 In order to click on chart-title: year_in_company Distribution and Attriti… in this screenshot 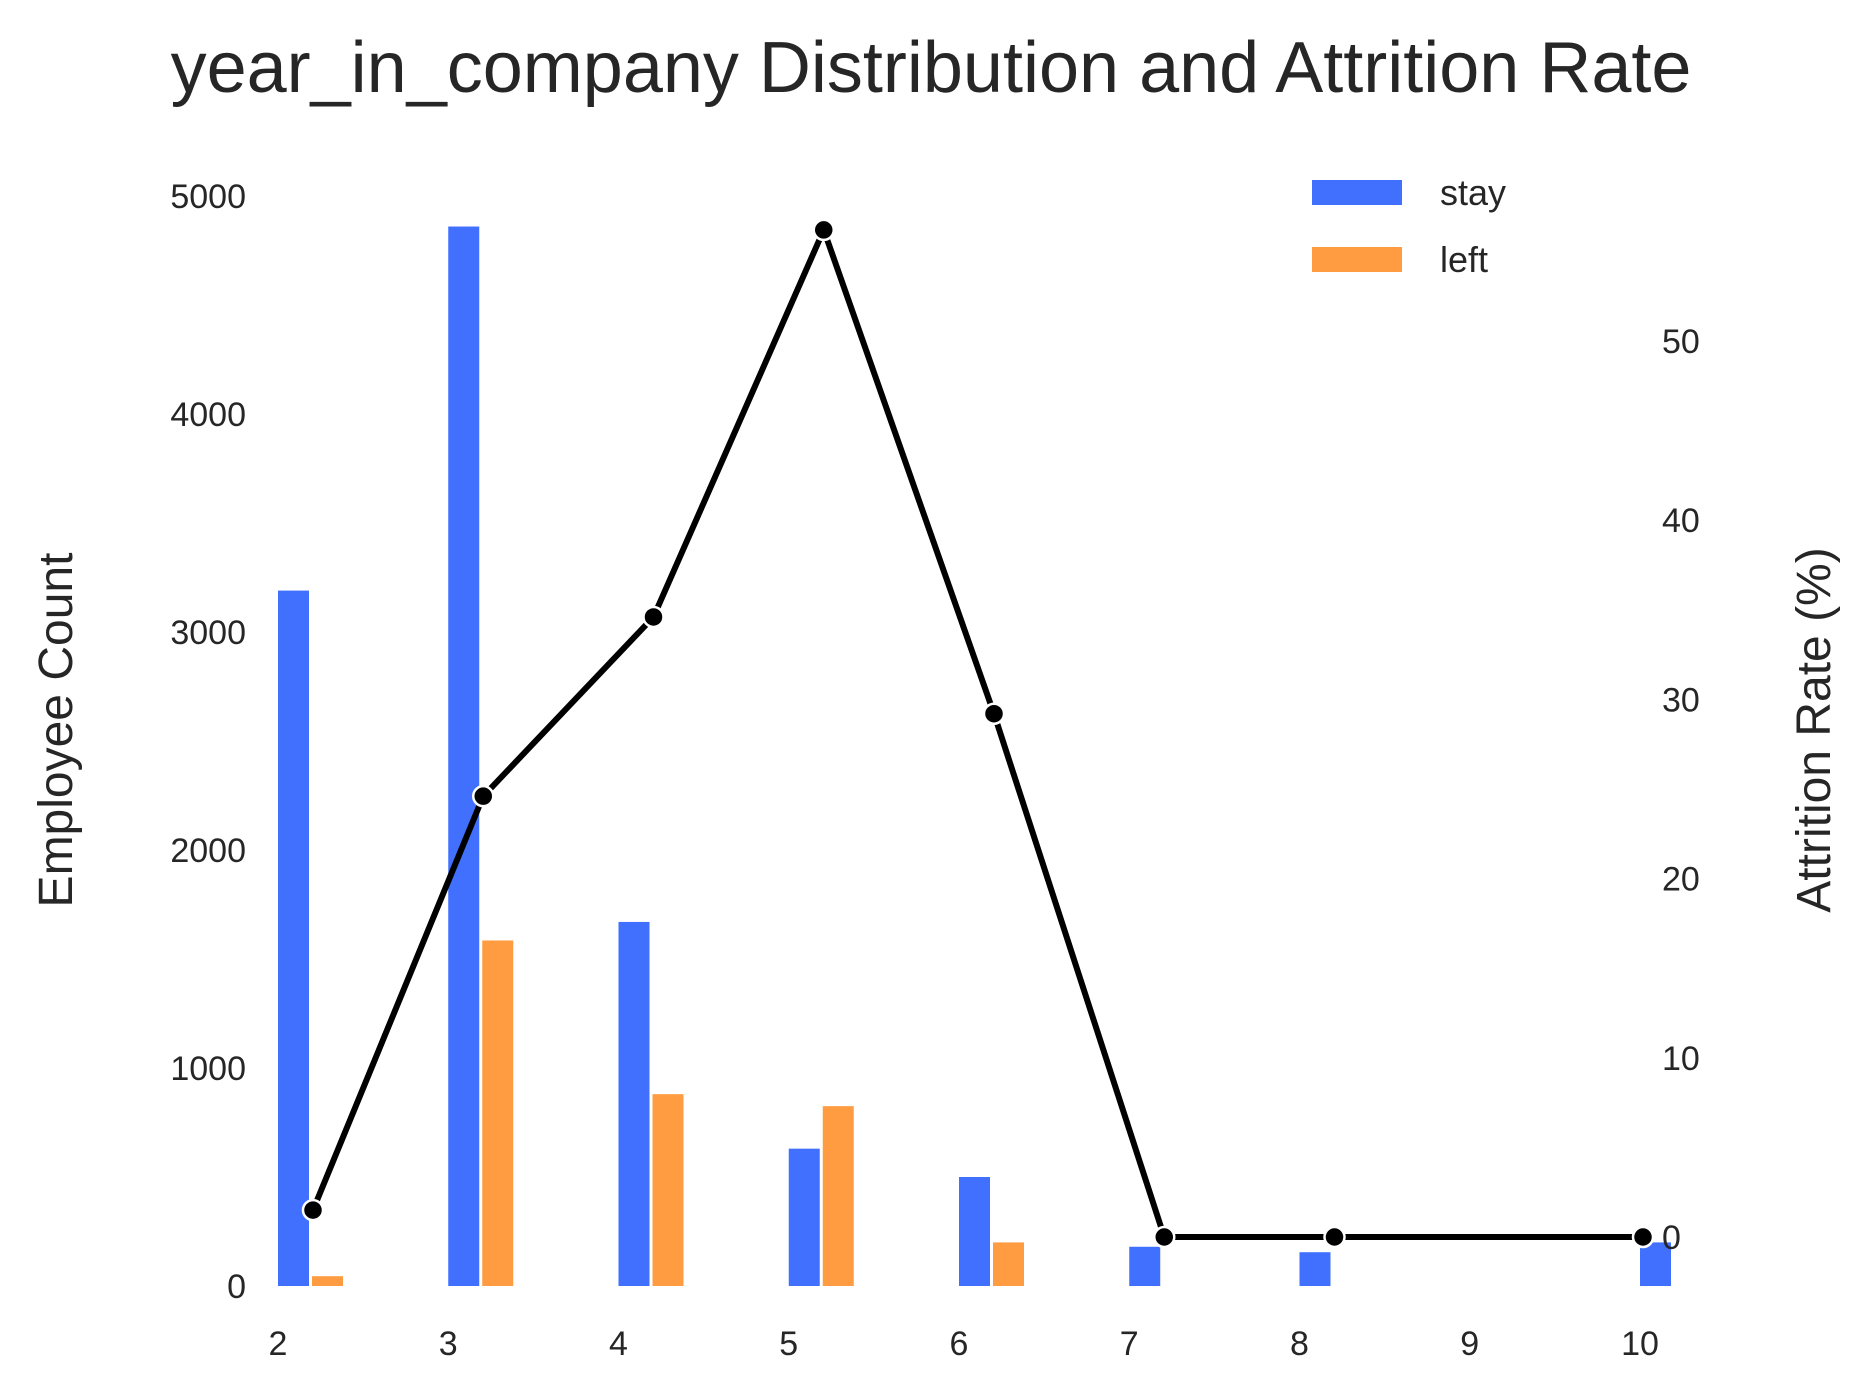, I will do `click(931, 68)`.